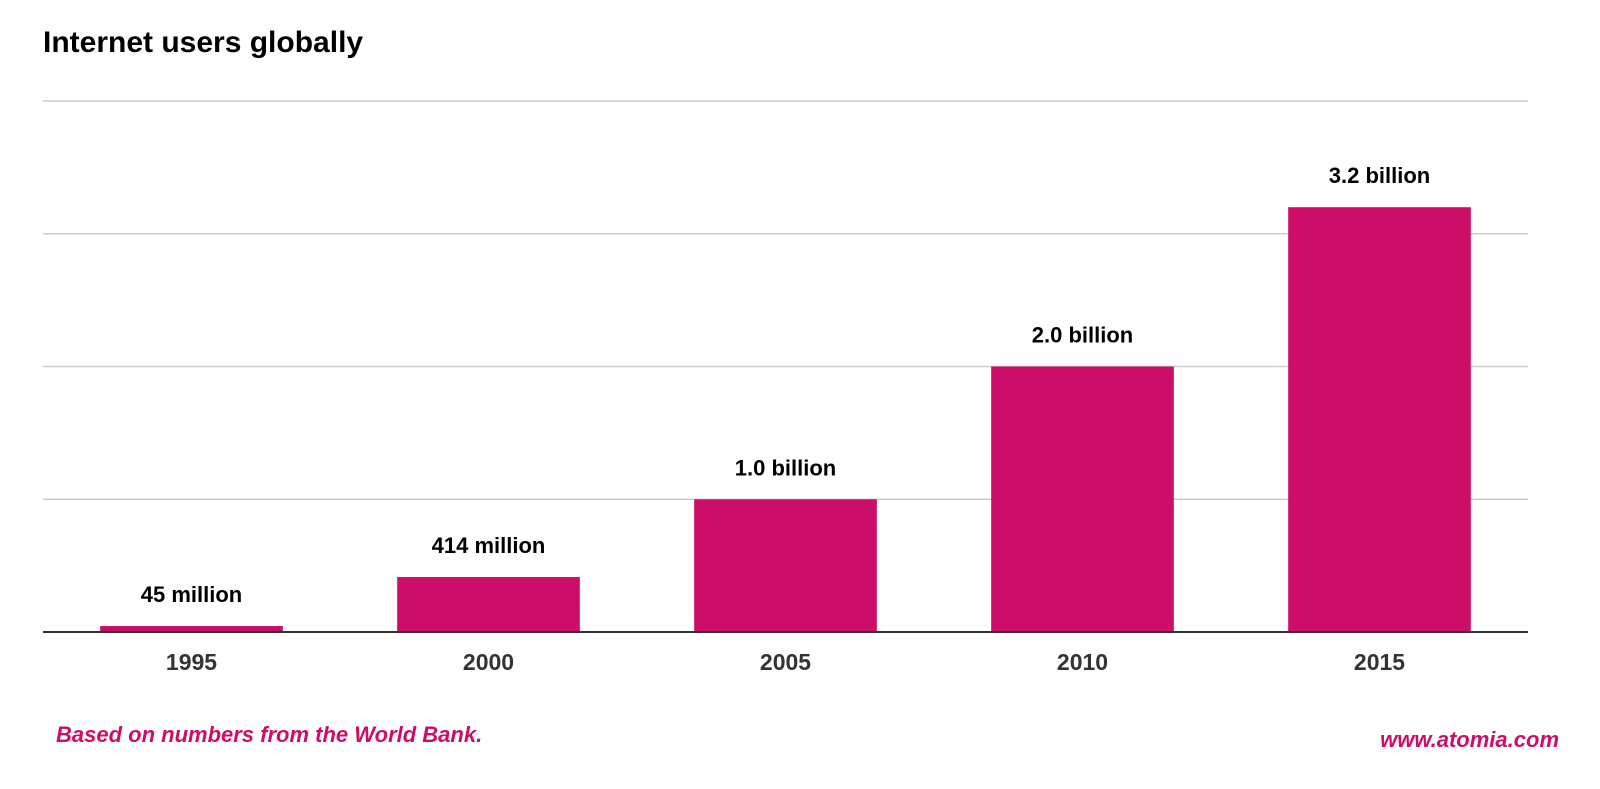 This screenshot has width=1600, height=789. I want to click on x-tick-2005: 2005, so click(785, 662).